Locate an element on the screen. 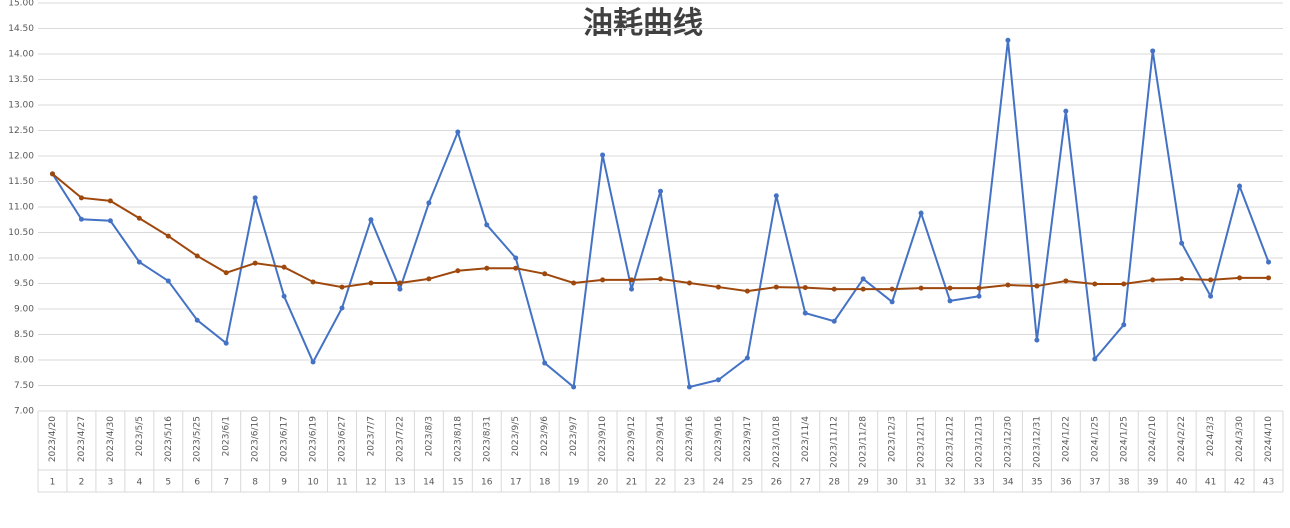 Image resolution: width=1290 pixels, height=528 pixels. x-index-label: 11 is located at coordinates (341, 483).